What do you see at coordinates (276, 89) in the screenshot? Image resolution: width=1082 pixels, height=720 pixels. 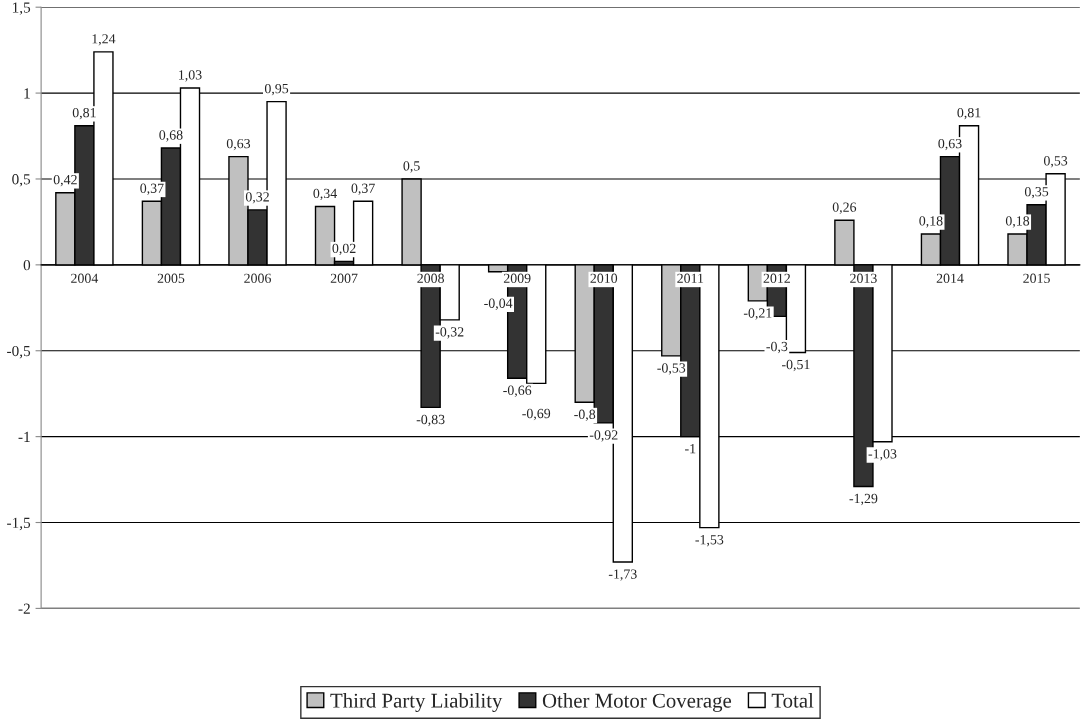 I see `data-label: 0,95` at bounding box center [276, 89].